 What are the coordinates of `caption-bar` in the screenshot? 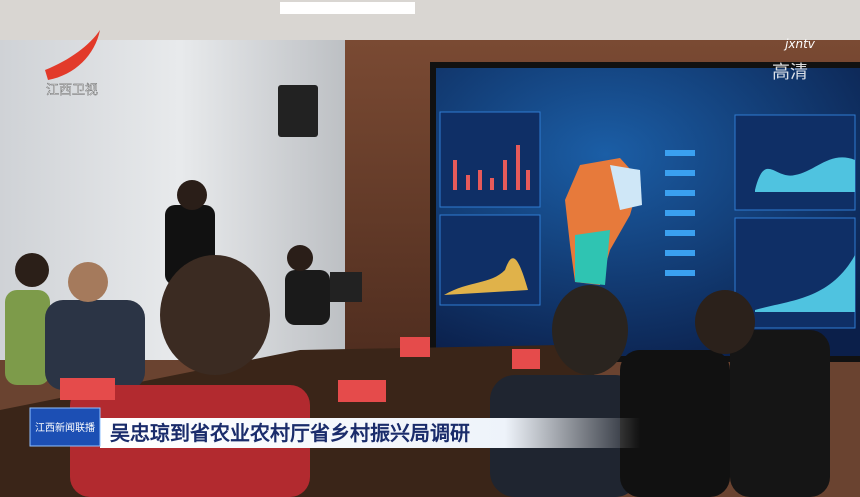 It's located at (370, 433).